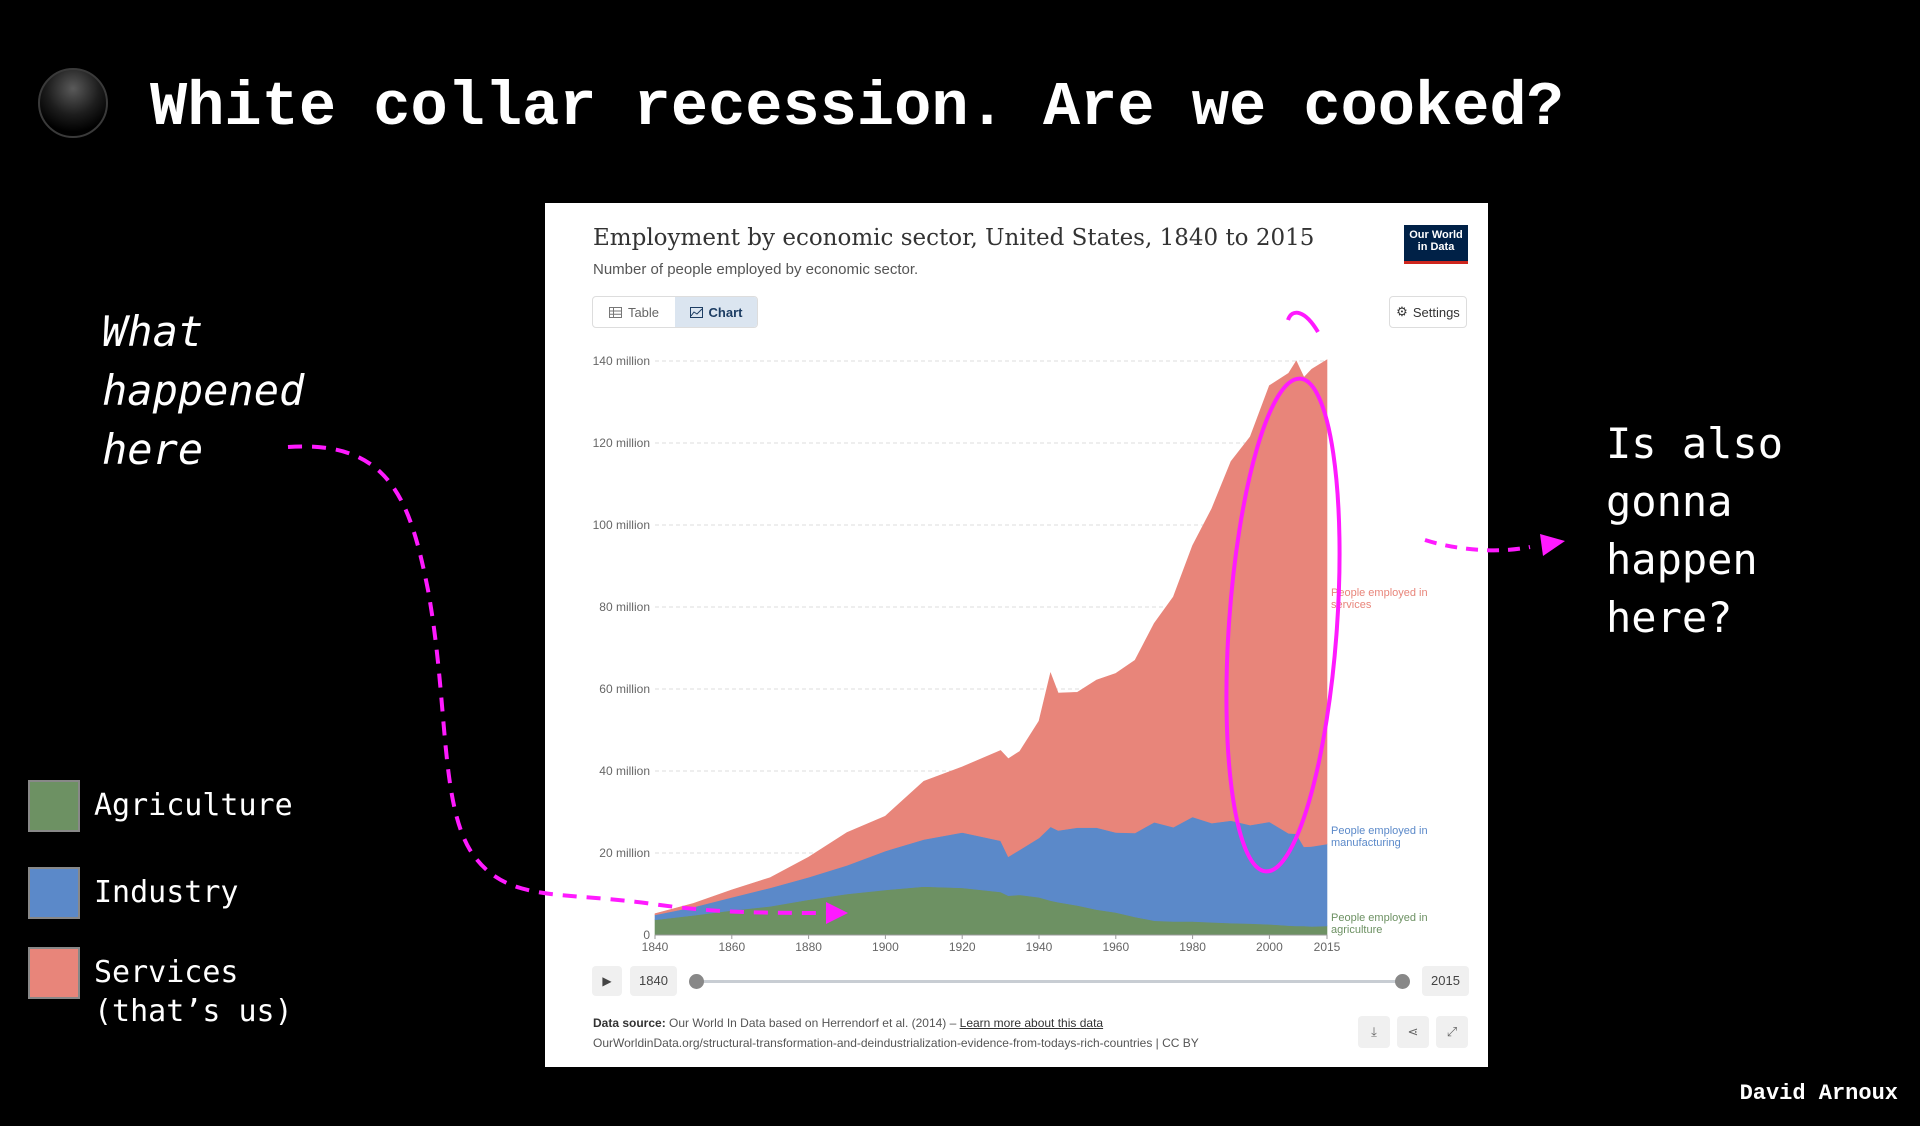 The height and width of the screenshot is (1126, 1920). I want to click on y-tick-label: 0, so click(646, 935).